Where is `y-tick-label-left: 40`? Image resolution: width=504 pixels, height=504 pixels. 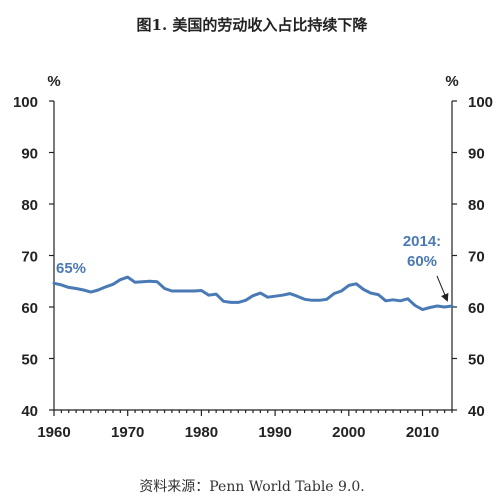
y-tick-label-left: 40 is located at coordinates (29, 411).